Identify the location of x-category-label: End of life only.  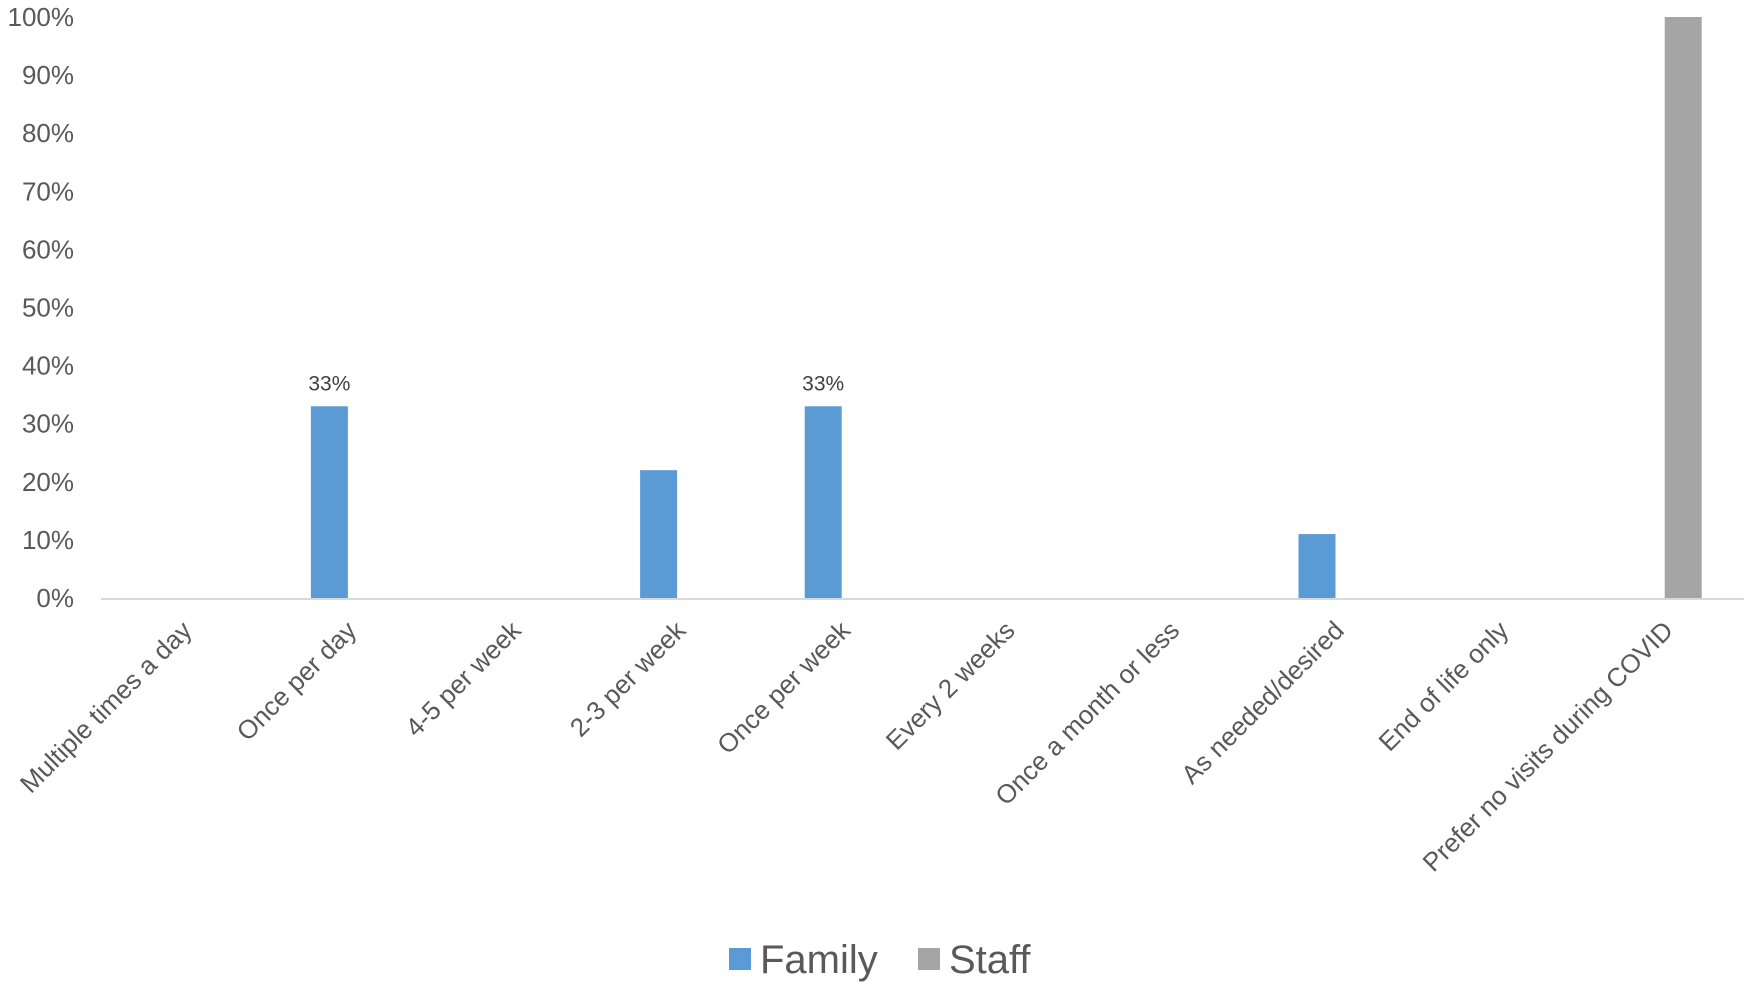
(1444, 686).